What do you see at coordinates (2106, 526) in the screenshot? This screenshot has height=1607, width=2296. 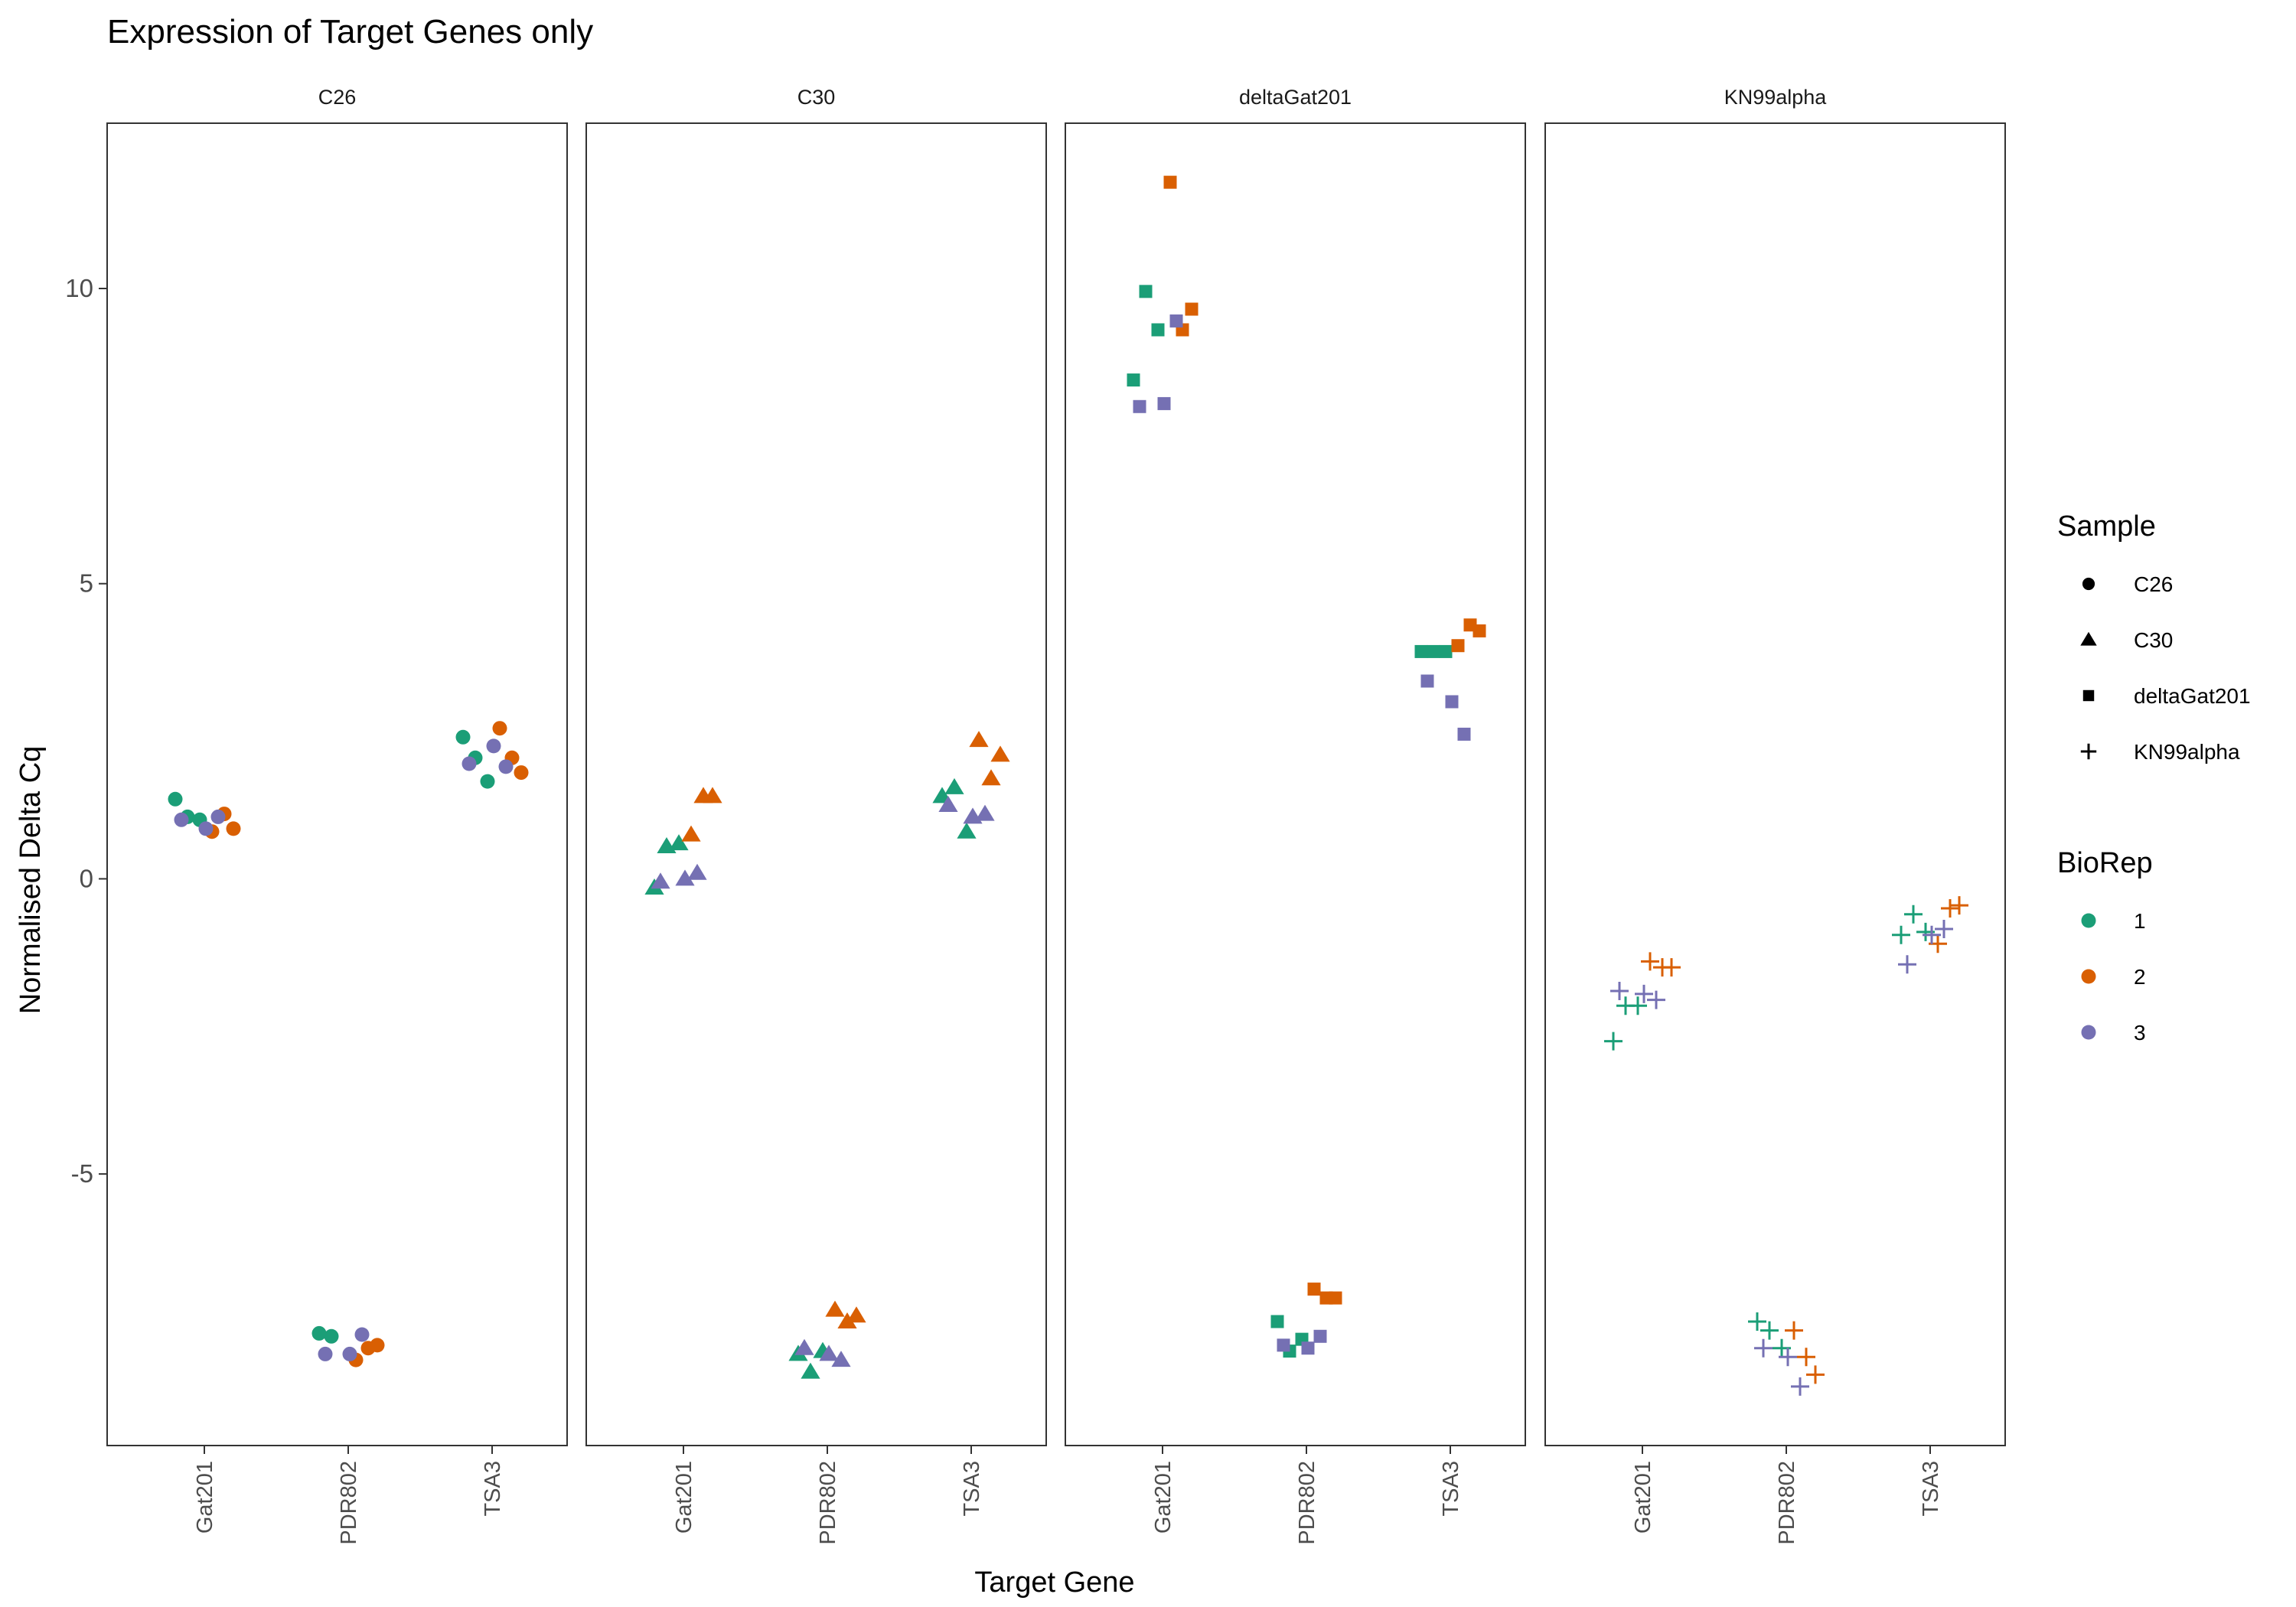 I see `legend-sample-title: Sample` at bounding box center [2106, 526].